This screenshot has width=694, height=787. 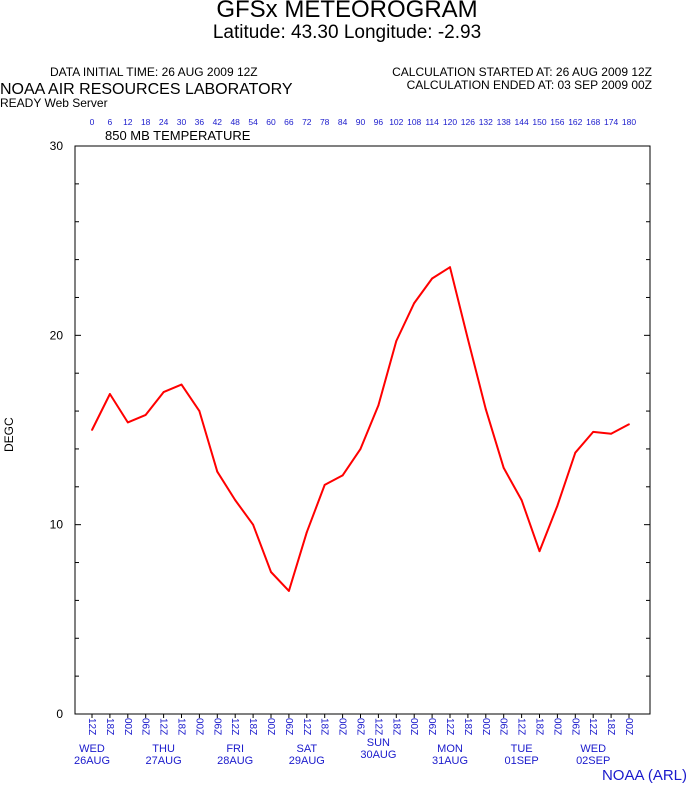 I want to click on forecast-hour-label: 42, so click(x=218, y=122).